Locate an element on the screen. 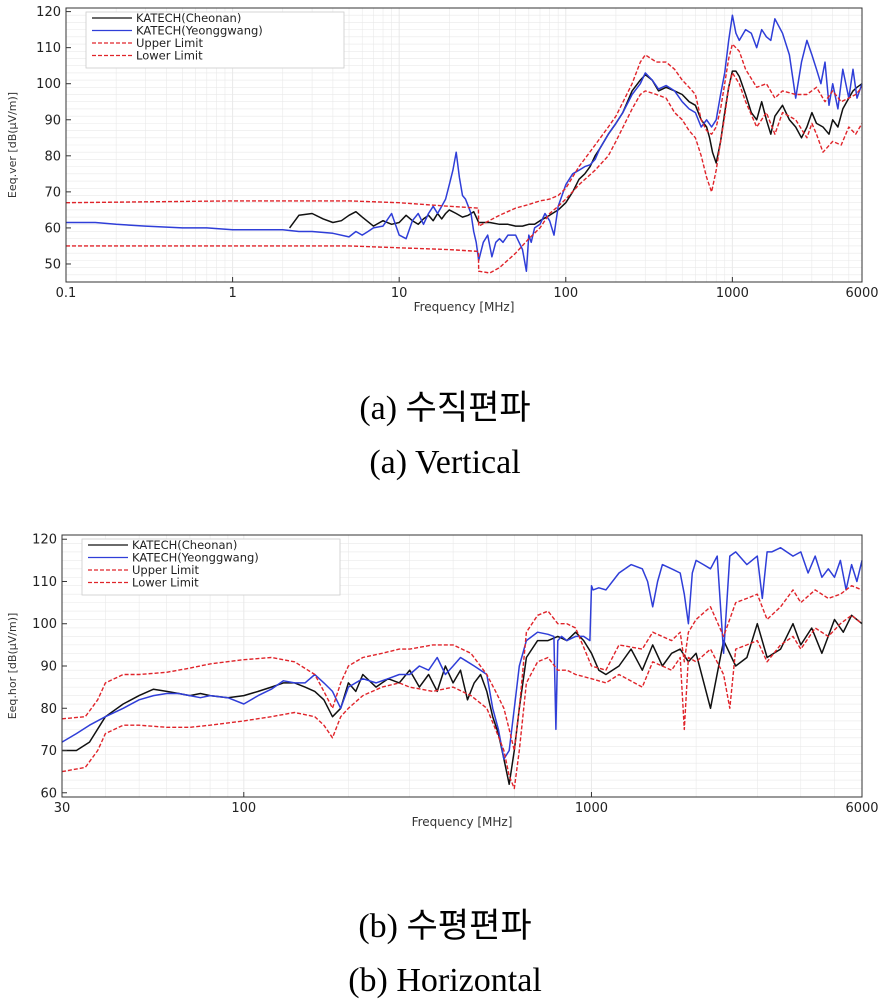  x-tick-label: 10 is located at coordinates (399, 293).